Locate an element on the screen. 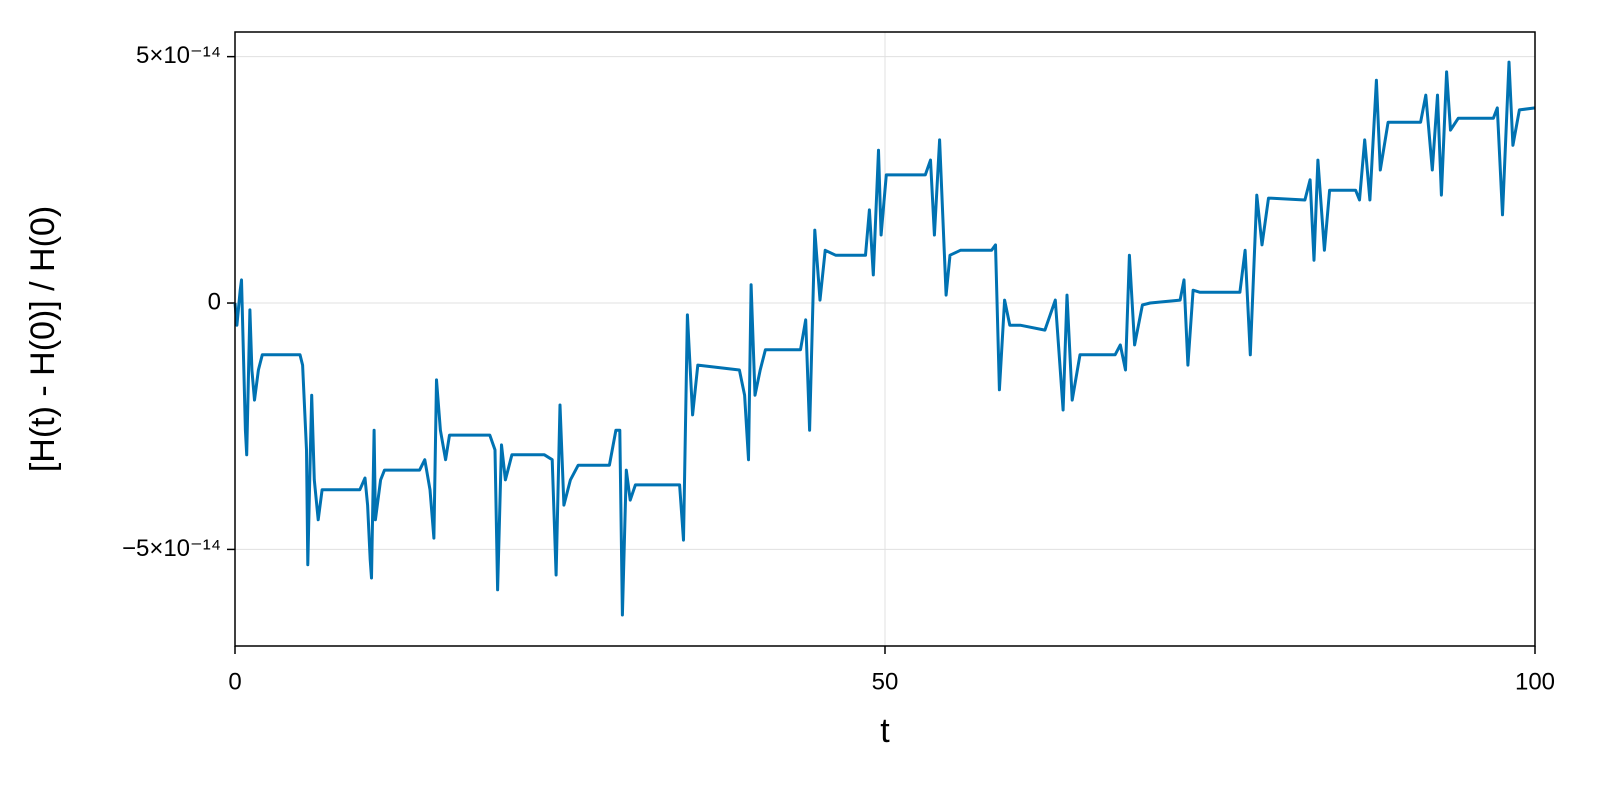 This screenshot has height=800, width=1600. y-tick-label: 0 is located at coordinates (214, 301).